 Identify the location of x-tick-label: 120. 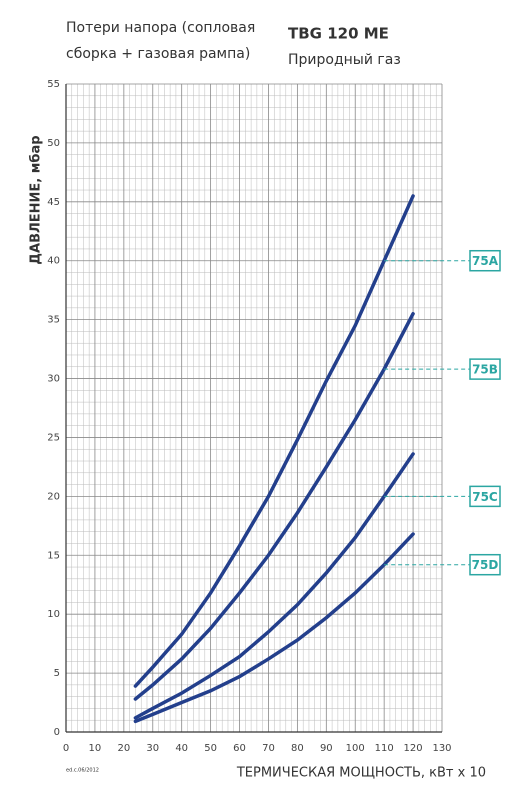
(413, 748).